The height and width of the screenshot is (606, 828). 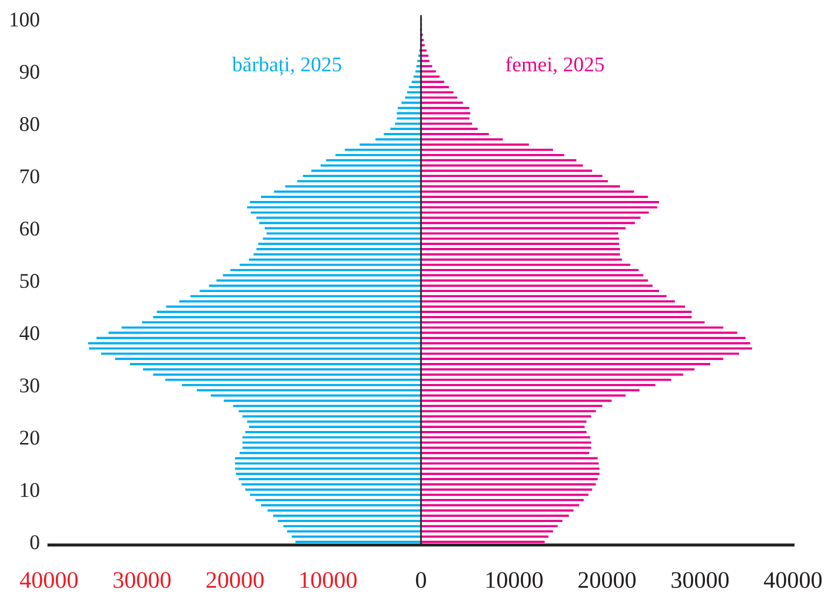 What do you see at coordinates (30, 490) in the screenshot?
I see `y-tick-label: 10` at bounding box center [30, 490].